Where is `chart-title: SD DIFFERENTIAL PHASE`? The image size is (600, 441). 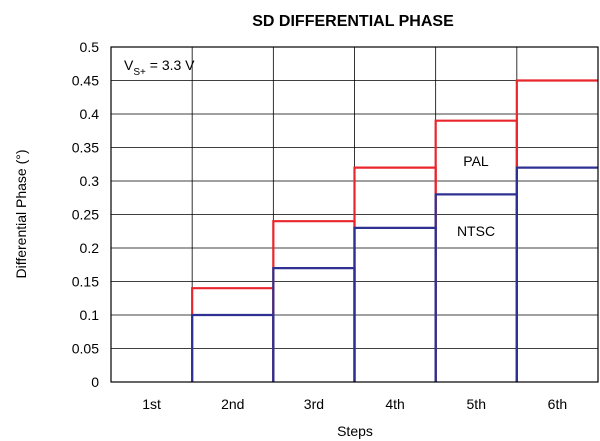
chart-title: SD DIFFERENTIAL PHASE is located at coordinates (353, 21).